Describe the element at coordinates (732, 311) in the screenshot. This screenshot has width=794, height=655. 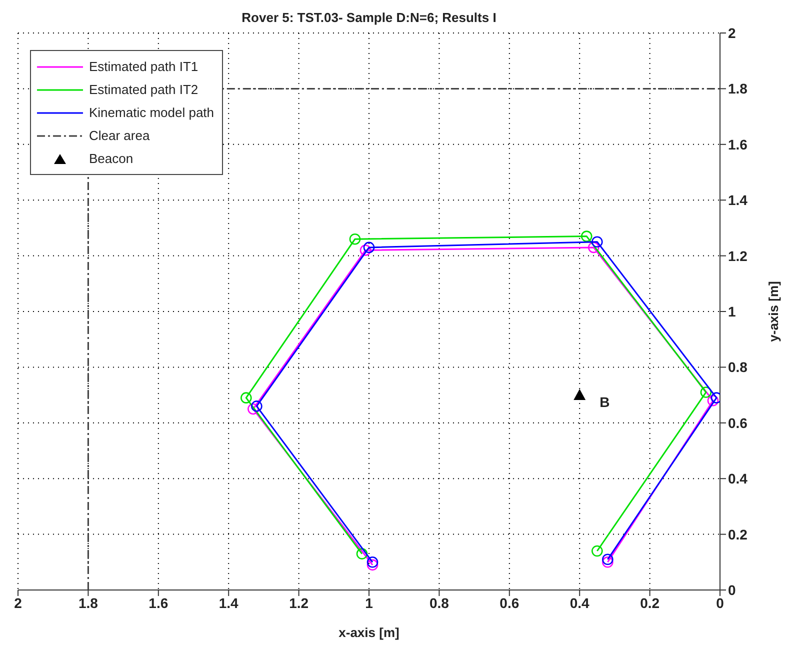
I see `y-tick-label: 1` at that location.